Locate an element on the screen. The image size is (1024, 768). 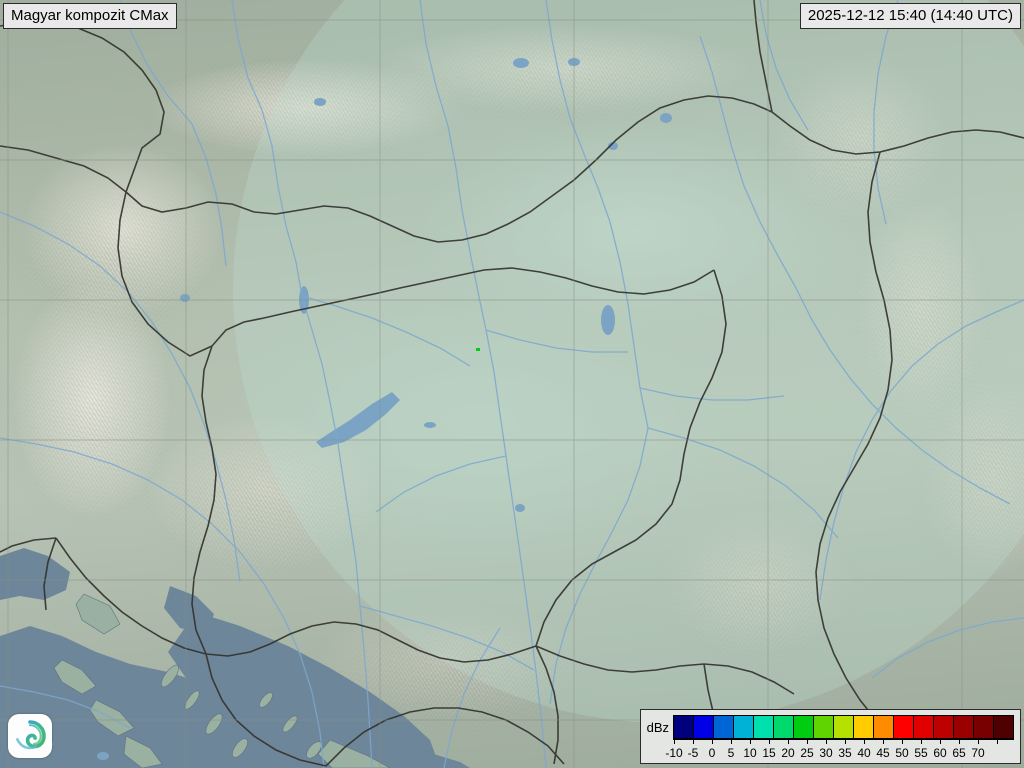
product-title: Magyar kompozit CMax is located at coordinates (90, 16).